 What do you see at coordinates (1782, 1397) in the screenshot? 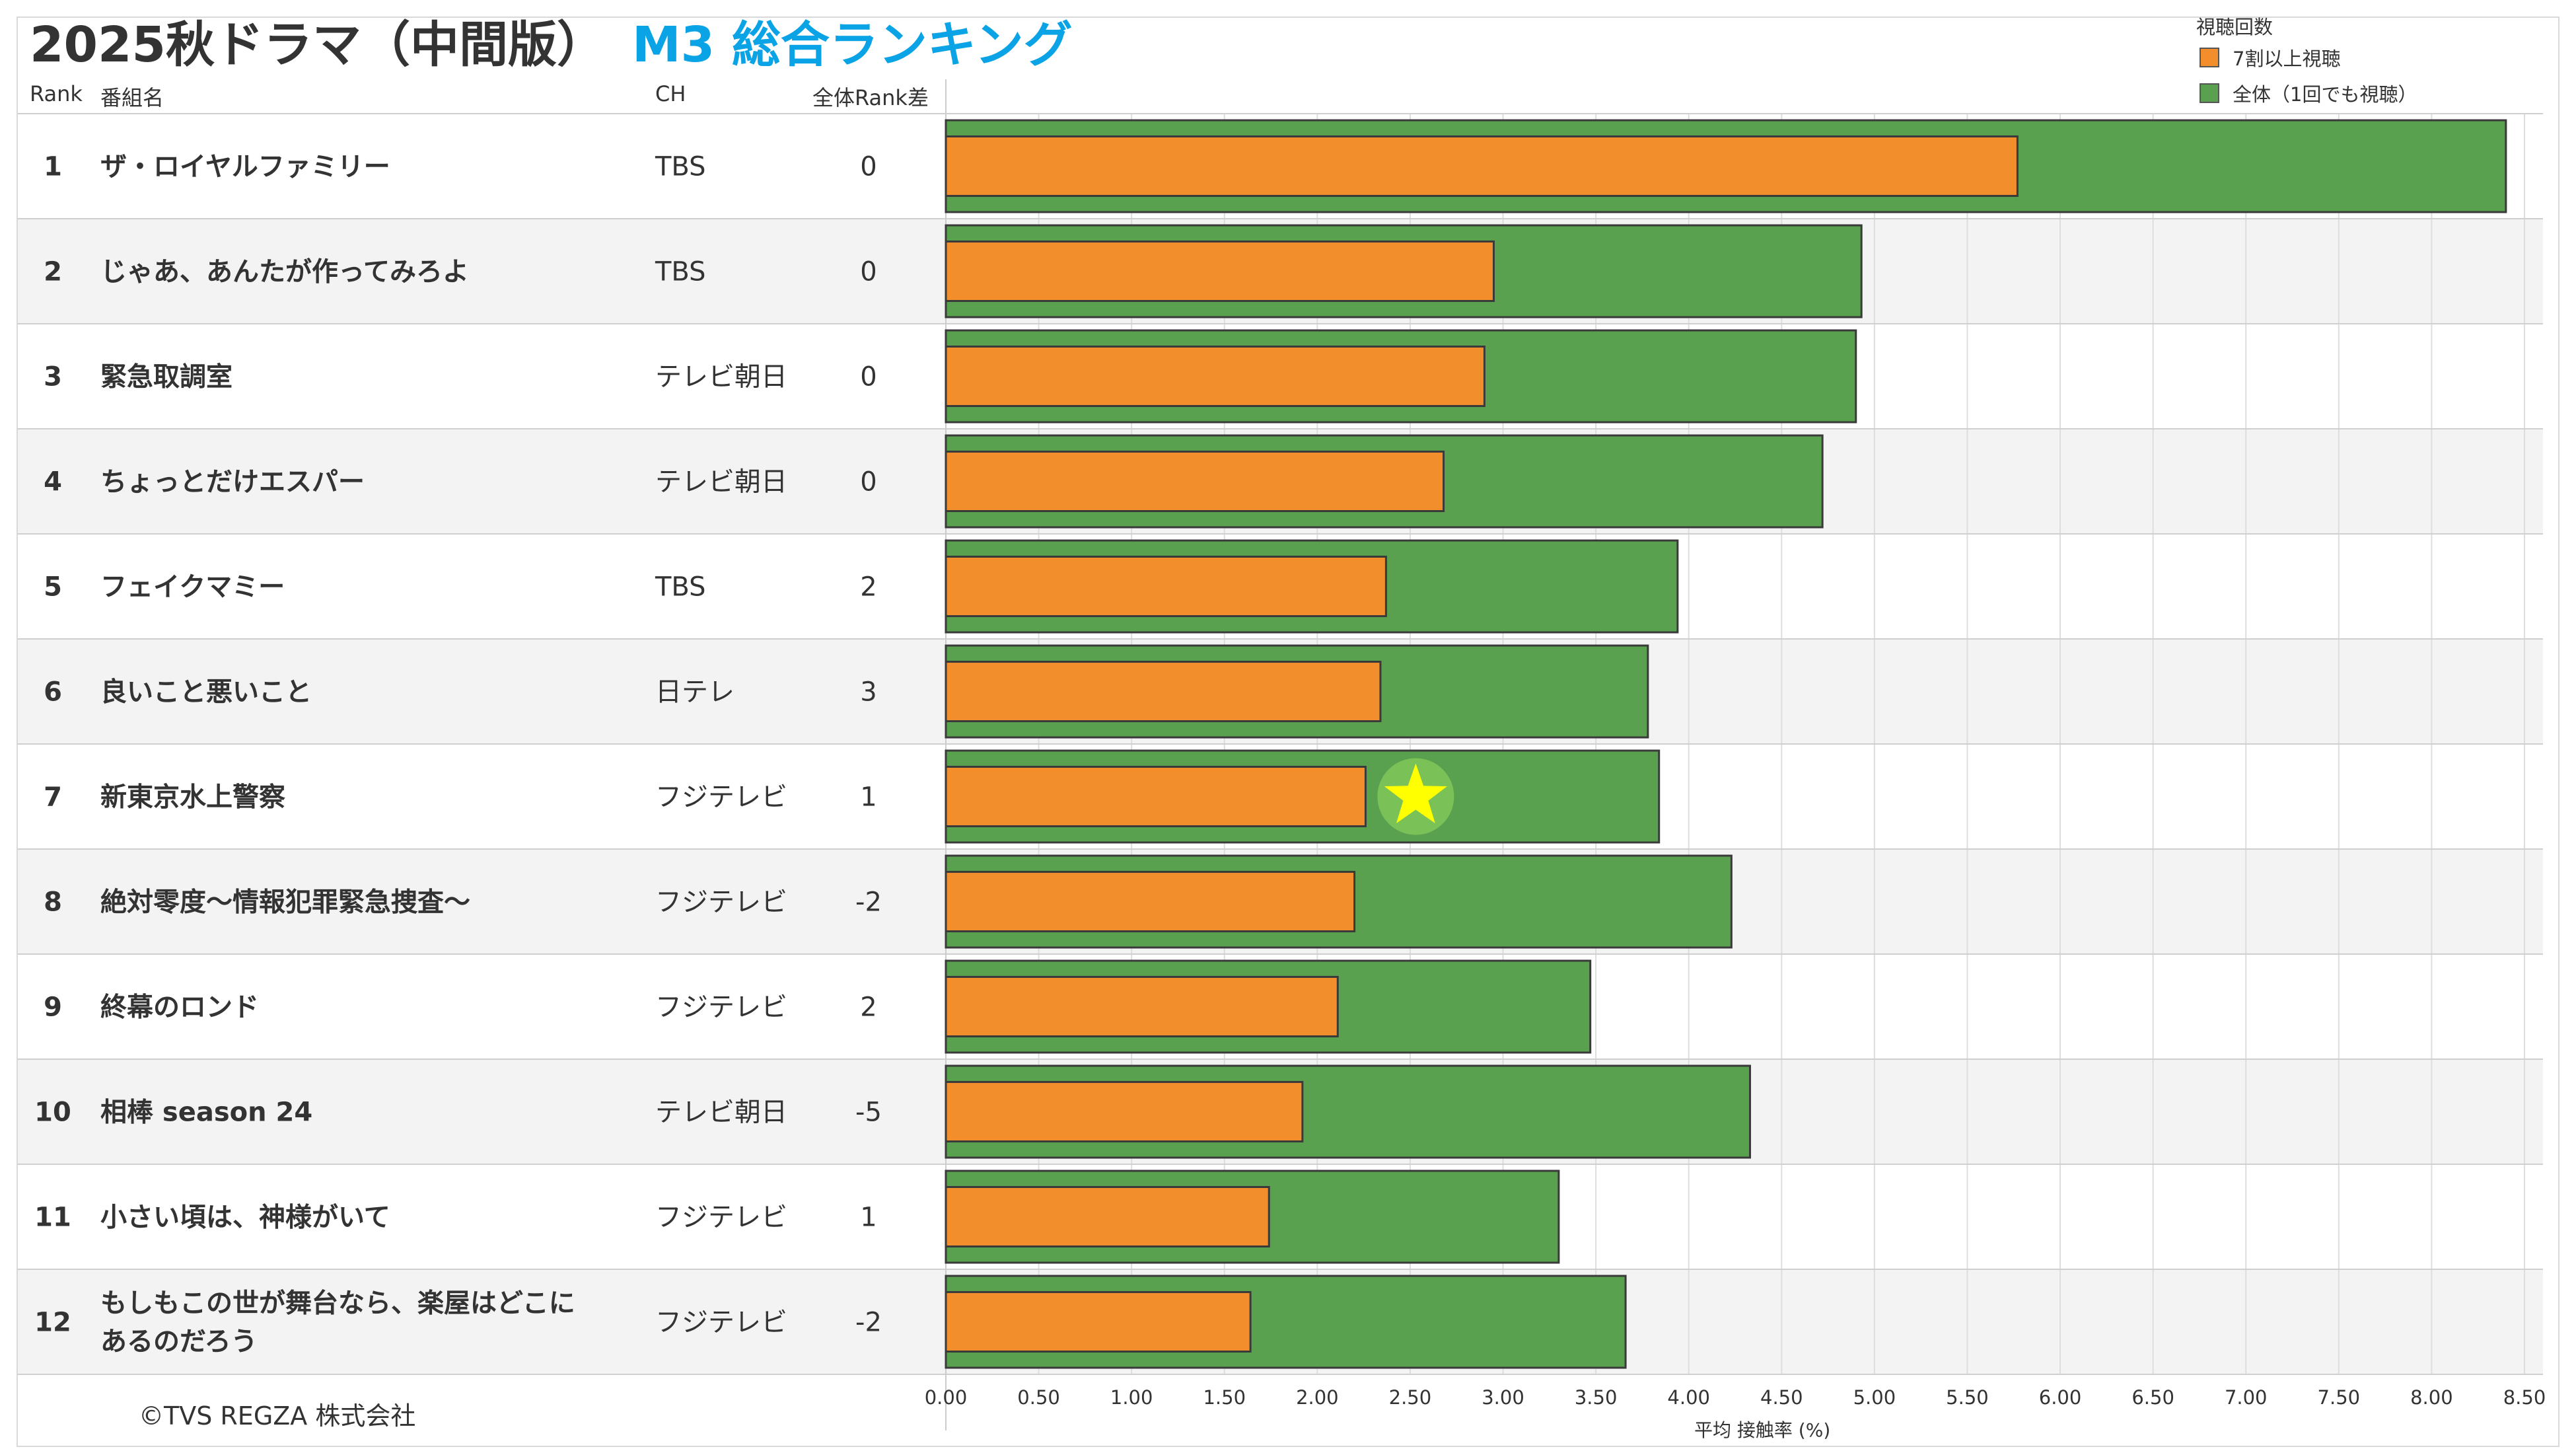
I see `x-tick-label: 4.50` at bounding box center [1782, 1397].